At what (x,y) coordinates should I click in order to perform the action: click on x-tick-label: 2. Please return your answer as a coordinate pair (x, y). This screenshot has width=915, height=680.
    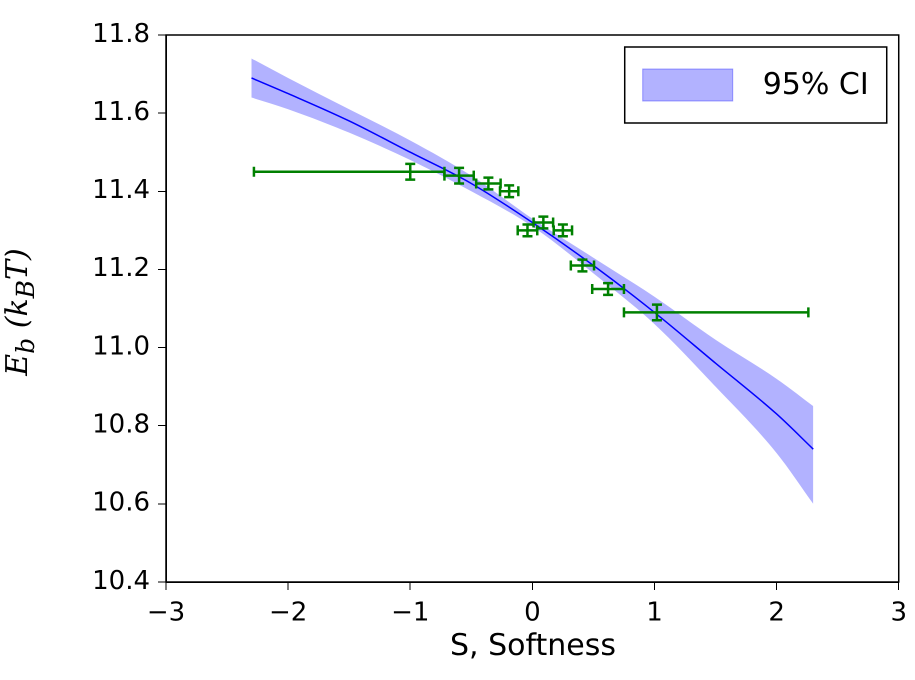
    Looking at the image, I should click on (776, 612).